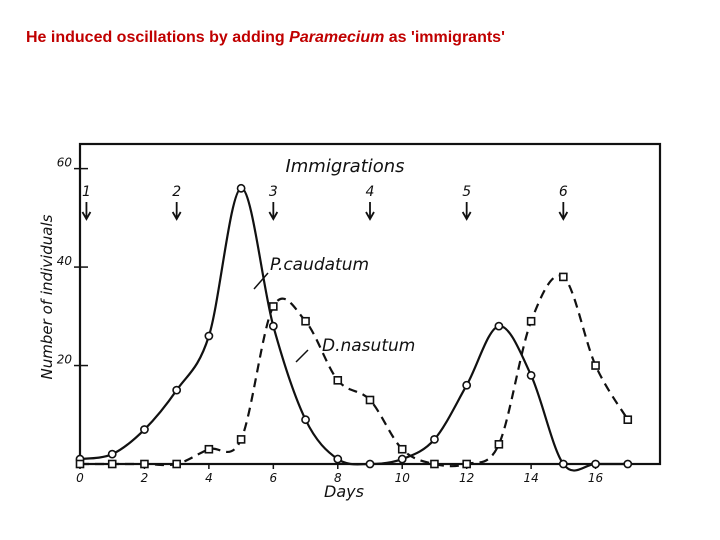  What do you see at coordinates (158, 37) in the screenshot?
I see `slide-title-text: He induced oscillations by adding` at bounding box center [158, 37].